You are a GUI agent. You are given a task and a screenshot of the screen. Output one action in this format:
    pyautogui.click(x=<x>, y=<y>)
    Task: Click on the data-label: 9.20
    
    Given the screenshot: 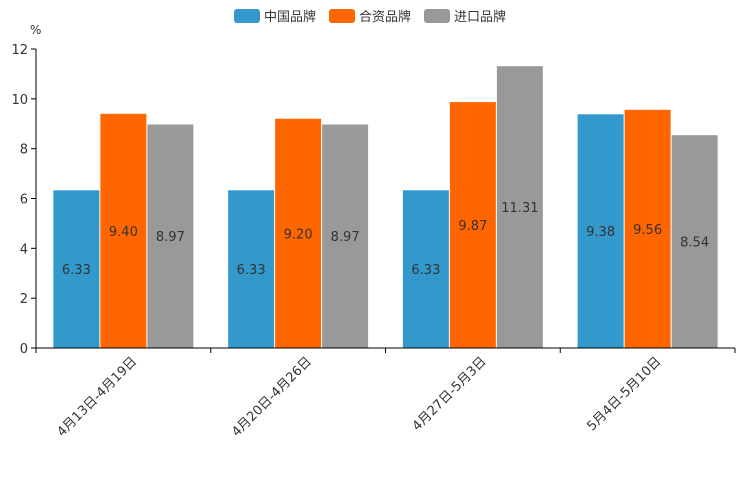 What is the action you would take?
    pyautogui.click(x=298, y=234)
    